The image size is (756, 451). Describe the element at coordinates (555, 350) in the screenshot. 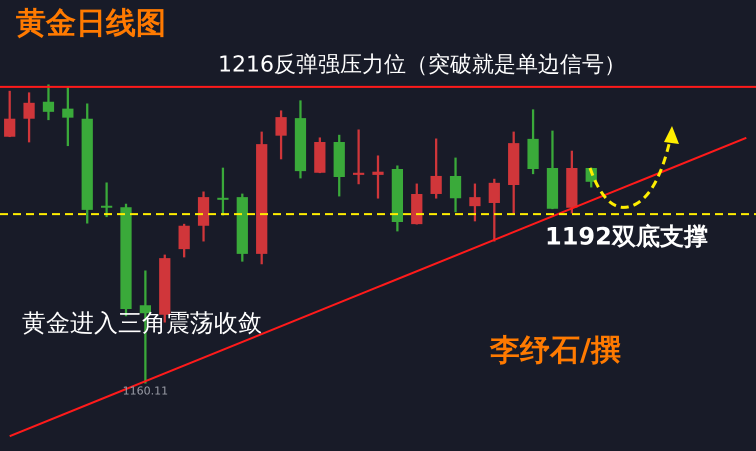

I see `annotation: 李纾石/撰` at that location.